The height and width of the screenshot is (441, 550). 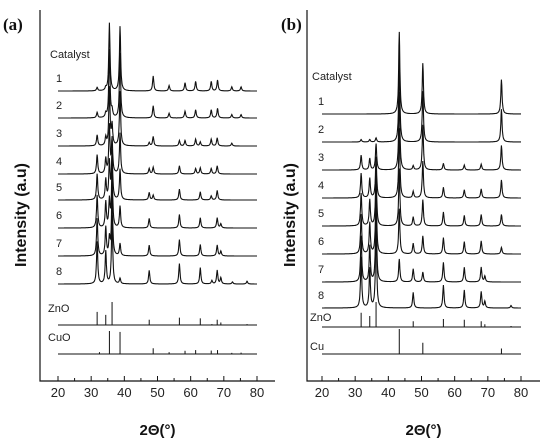 What do you see at coordinates (13, 24) in the screenshot?
I see `panel-label: (a)` at bounding box center [13, 24].